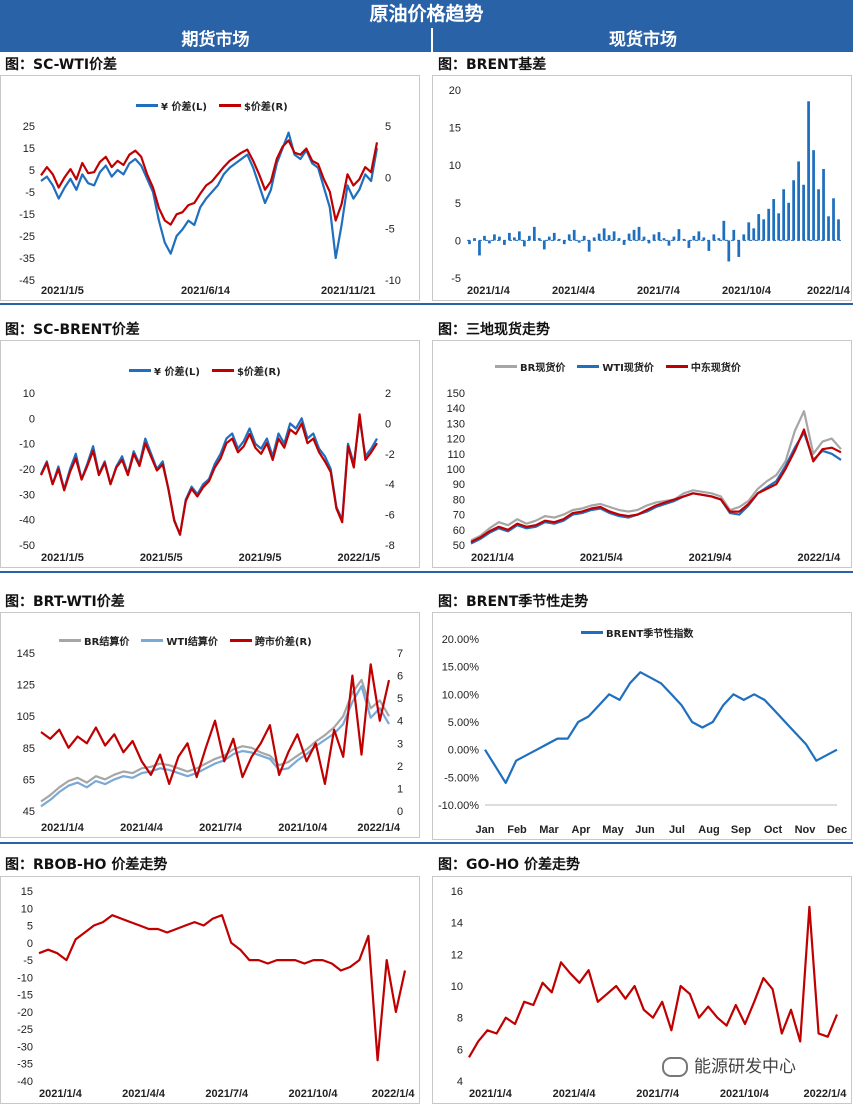 Image resolution: width=853 pixels, height=1105 pixels. I want to click on y-tick-label: -5.00%, so click(461, 778).